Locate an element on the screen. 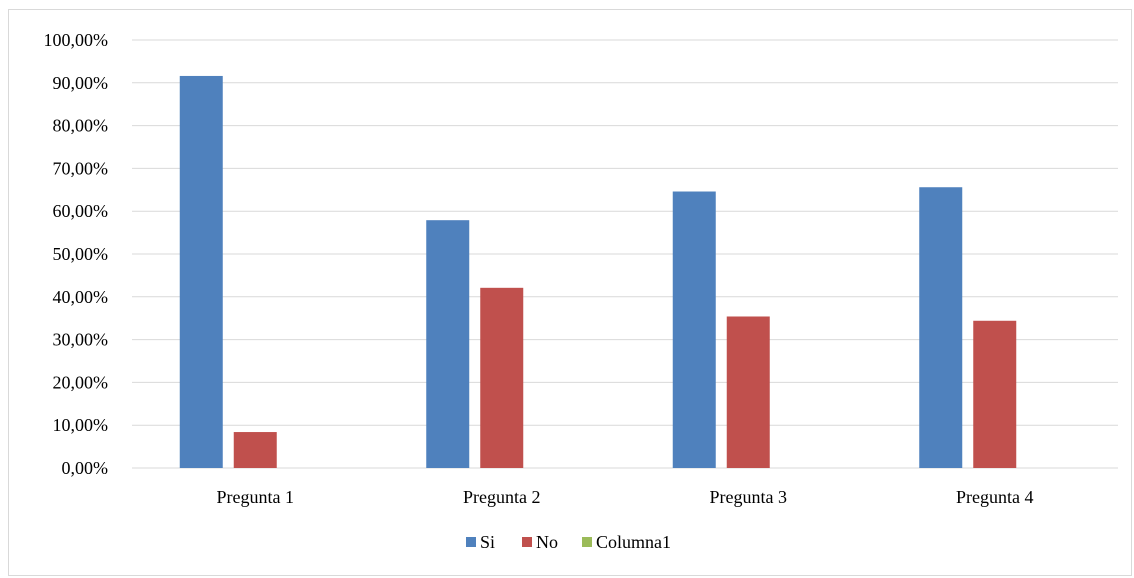 This screenshot has height=578, width=1134. legend-swatch-columna1 is located at coordinates (587, 542).